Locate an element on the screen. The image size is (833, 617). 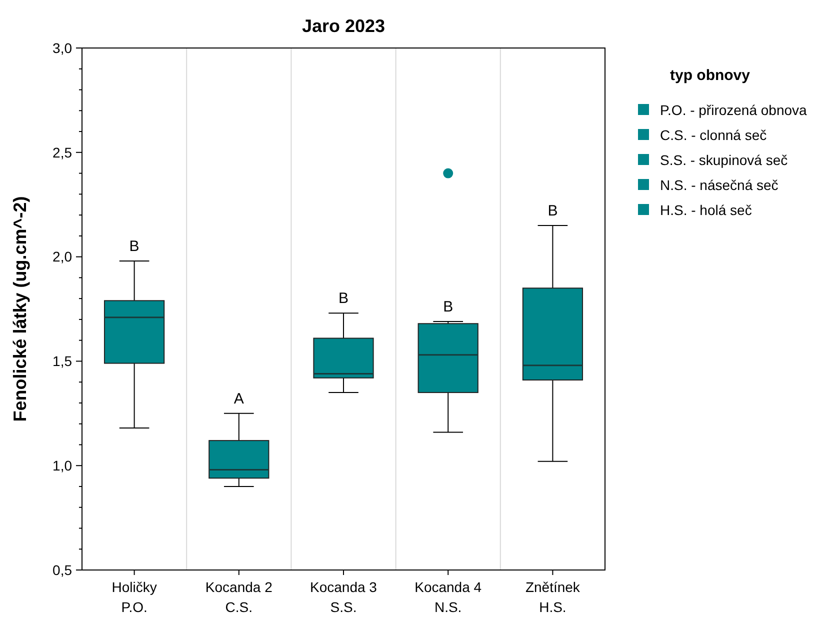
x-tick-label: Holičky P.O. is located at coordinates (134, 597).